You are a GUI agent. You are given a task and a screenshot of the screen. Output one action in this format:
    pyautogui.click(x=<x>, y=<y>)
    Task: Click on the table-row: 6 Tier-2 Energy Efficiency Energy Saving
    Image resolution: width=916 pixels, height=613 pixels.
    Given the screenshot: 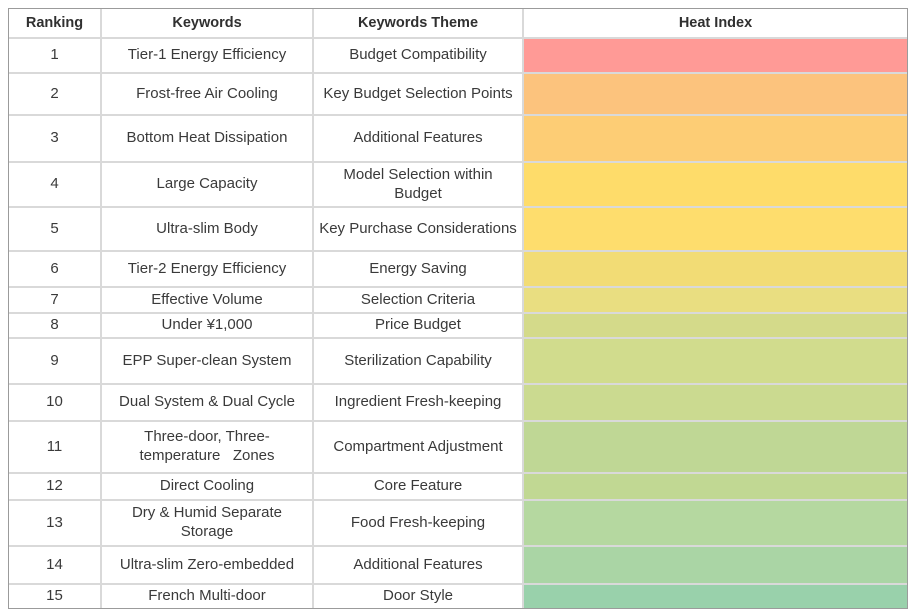 What is the action you would take?
    pyautogui.click(x=458, y=268)
    